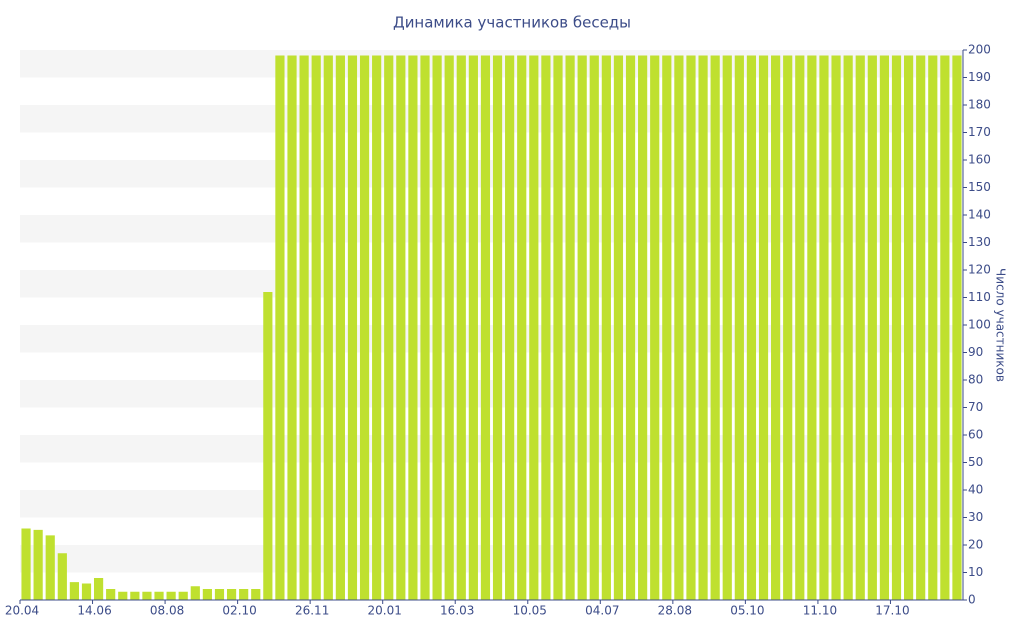 The width and height of the screenshot is (1024, 644). I want to click on y-tick-label: 10, so click(975, 572).